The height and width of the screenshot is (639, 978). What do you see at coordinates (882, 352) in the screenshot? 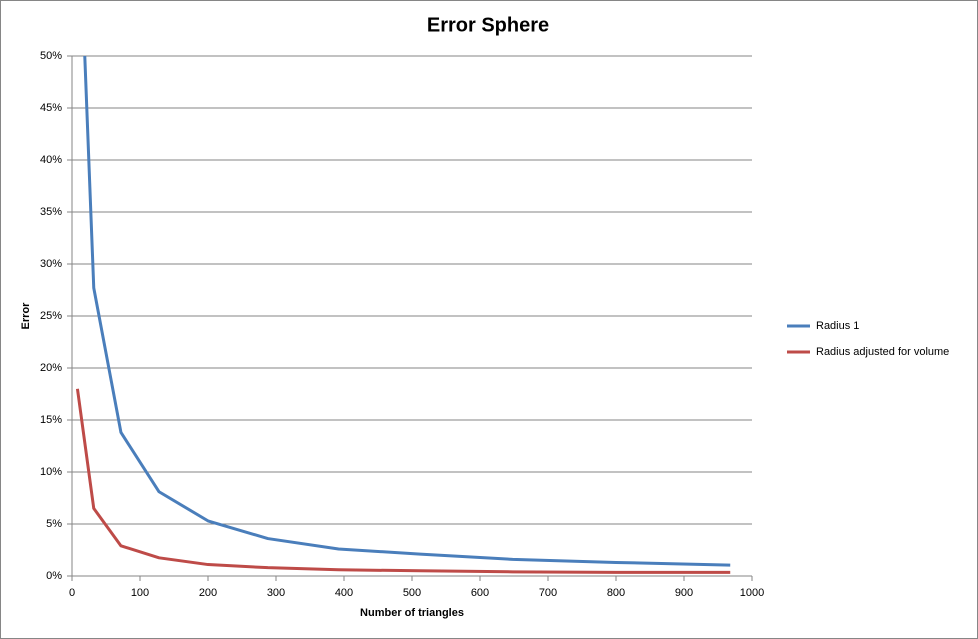
I see `legend-label: Radius adjusted for volume` at bounding box center [882, 352].